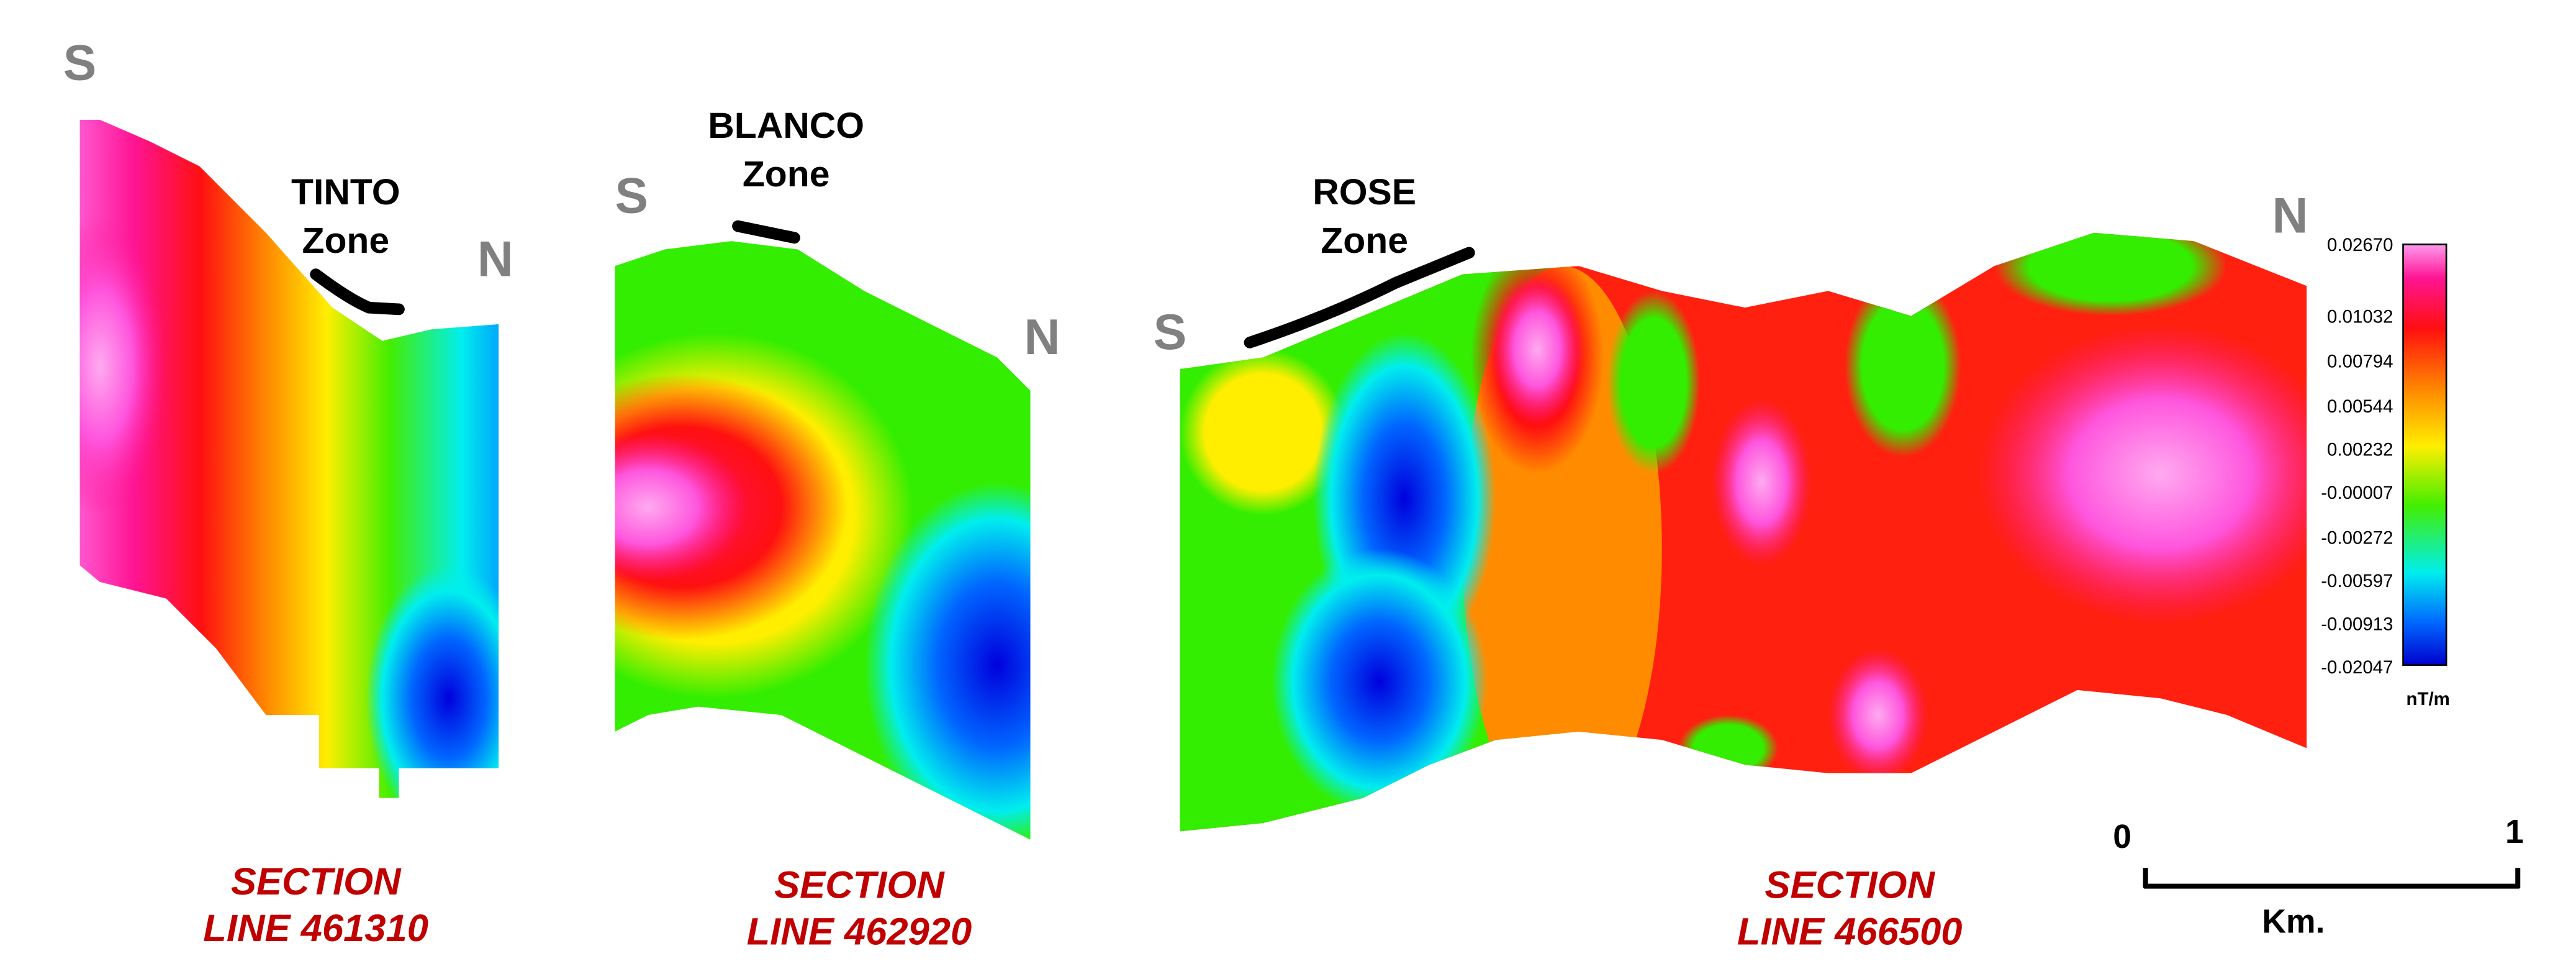  Describe the element at coordinates (2357, 667) in the screenshot. I see `colorbar-label: -0.02047` at that location.